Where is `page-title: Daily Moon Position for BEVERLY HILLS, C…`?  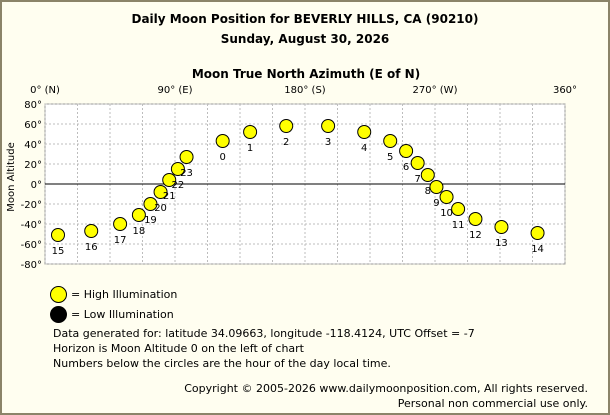
page-title: Daily Moon Position for BEVERLY HILLS, C… is located at coordinates (305, 19).